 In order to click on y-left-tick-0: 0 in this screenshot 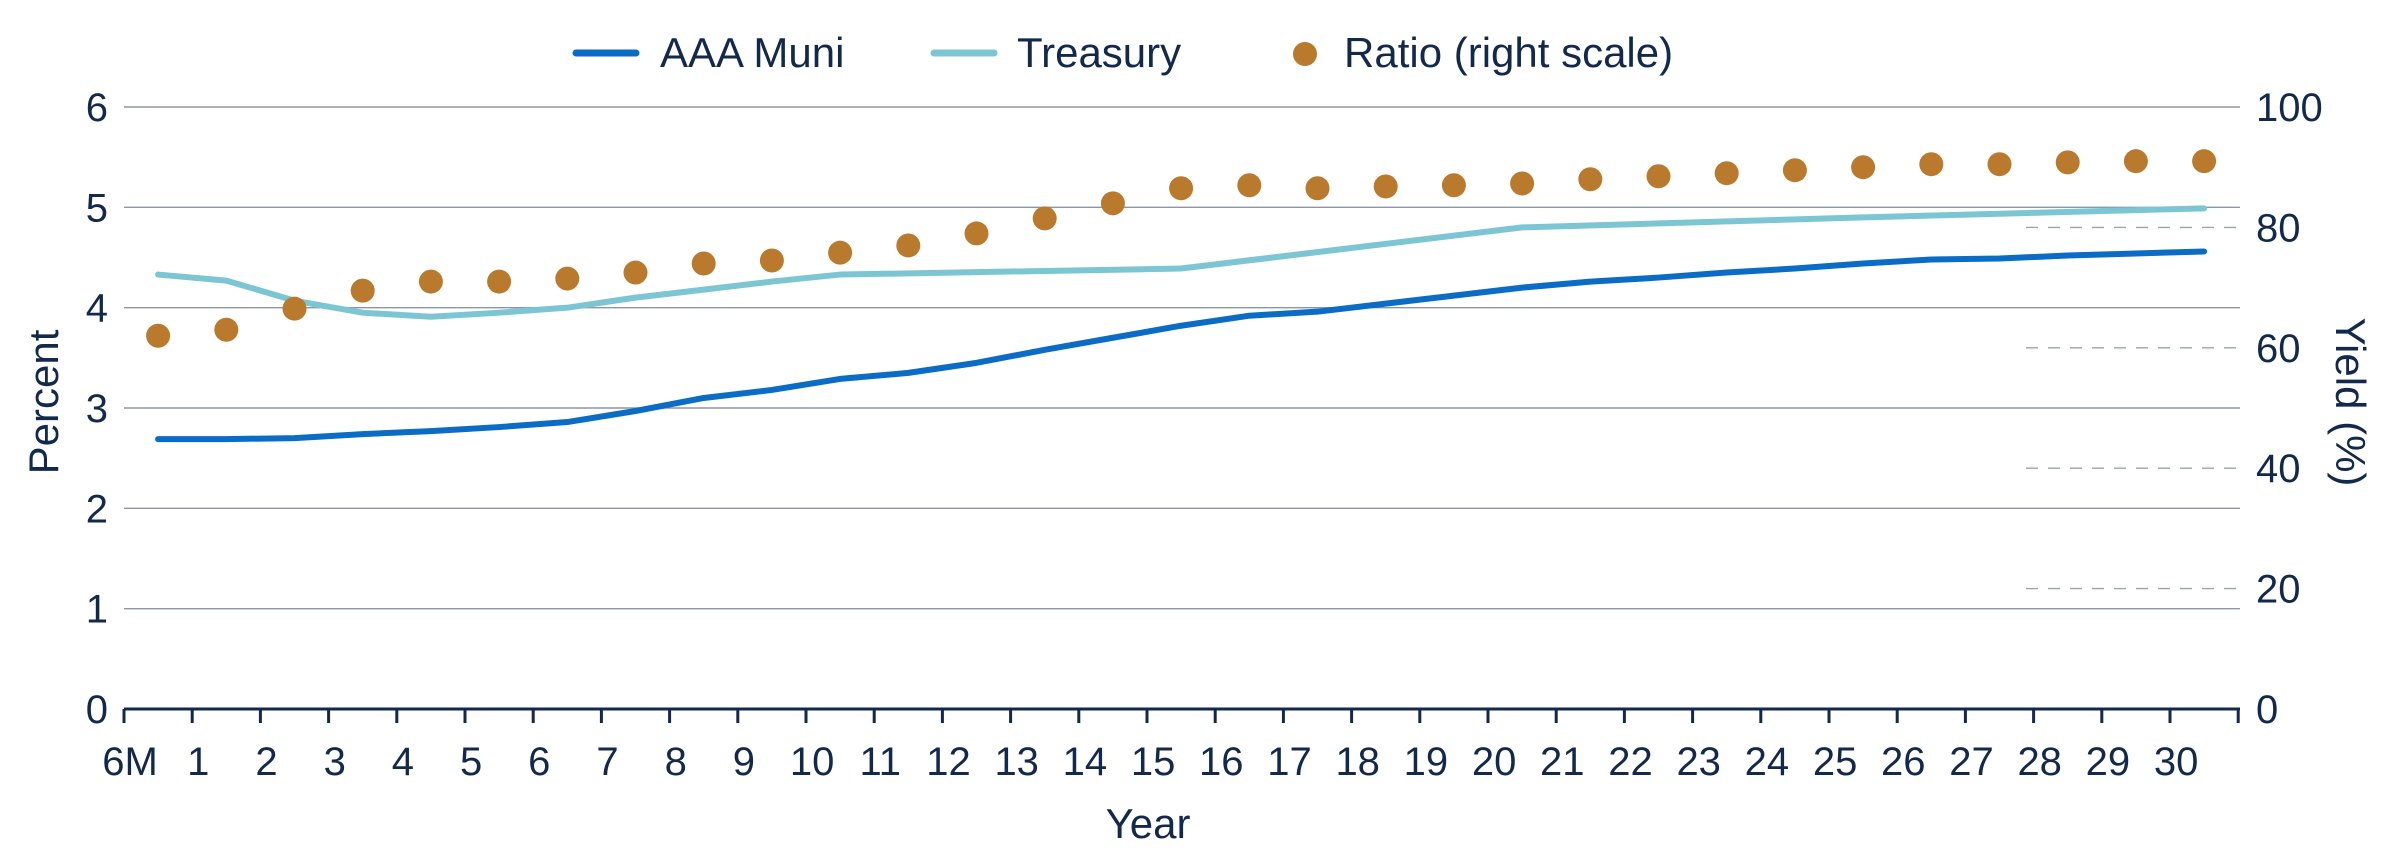, I will do `click(97, 710)`.